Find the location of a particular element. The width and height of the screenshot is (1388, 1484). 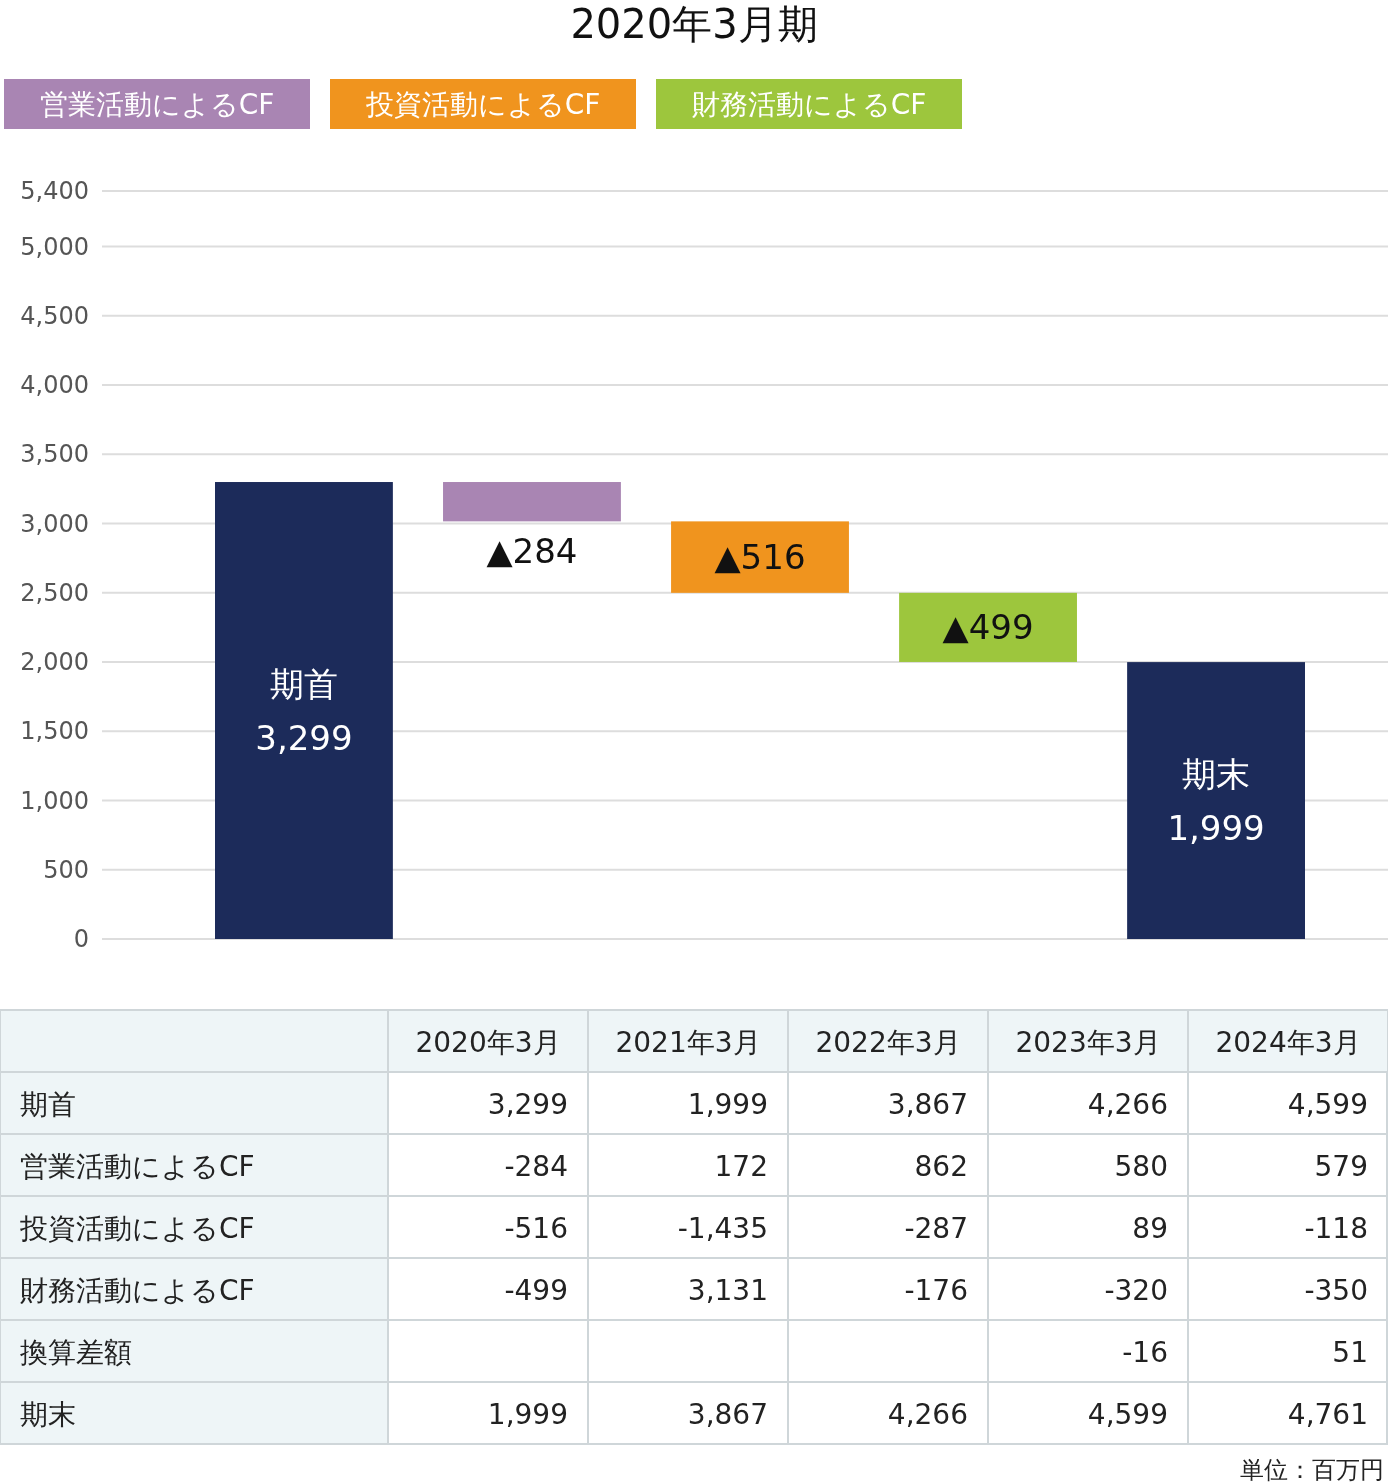

text: 172 is located at coordinates (741, 1166).